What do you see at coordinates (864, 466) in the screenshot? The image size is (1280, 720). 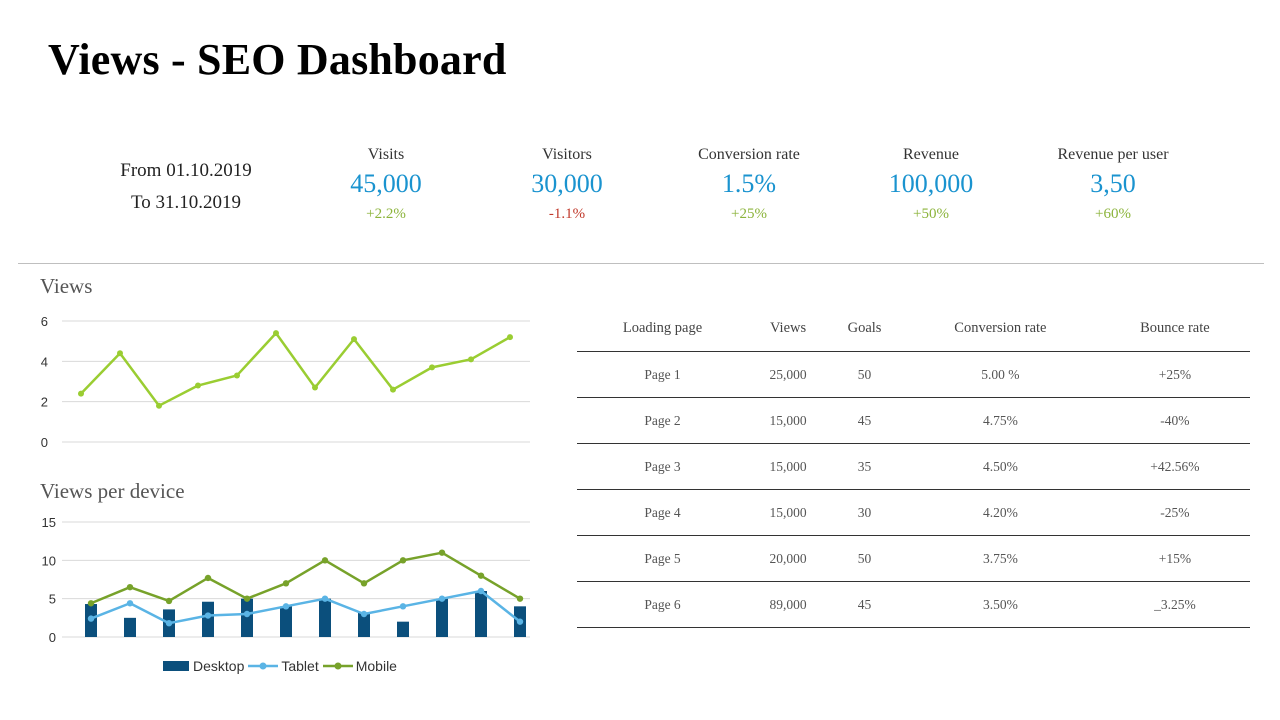 I see `table-cell: 35` at bounding box center [864, 466].